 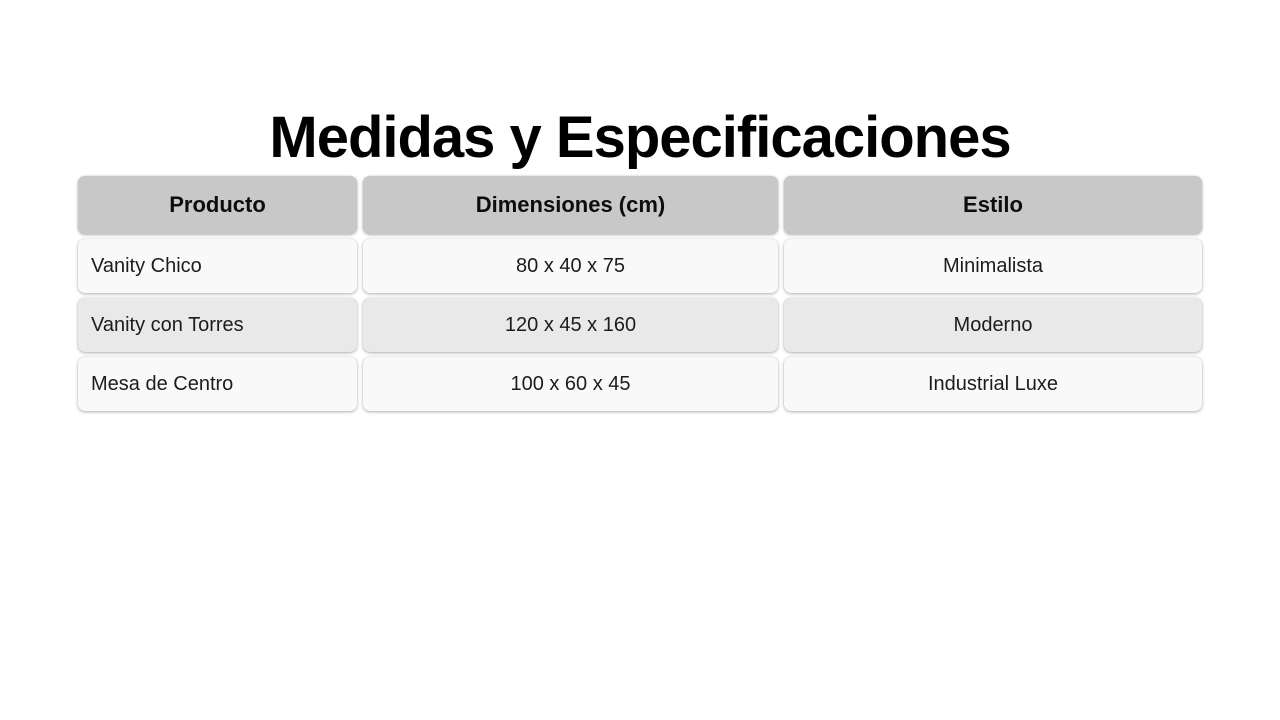 I want to click on table-cell-dimensions: 100 x 60 x 45, so click(x=570, y=384).